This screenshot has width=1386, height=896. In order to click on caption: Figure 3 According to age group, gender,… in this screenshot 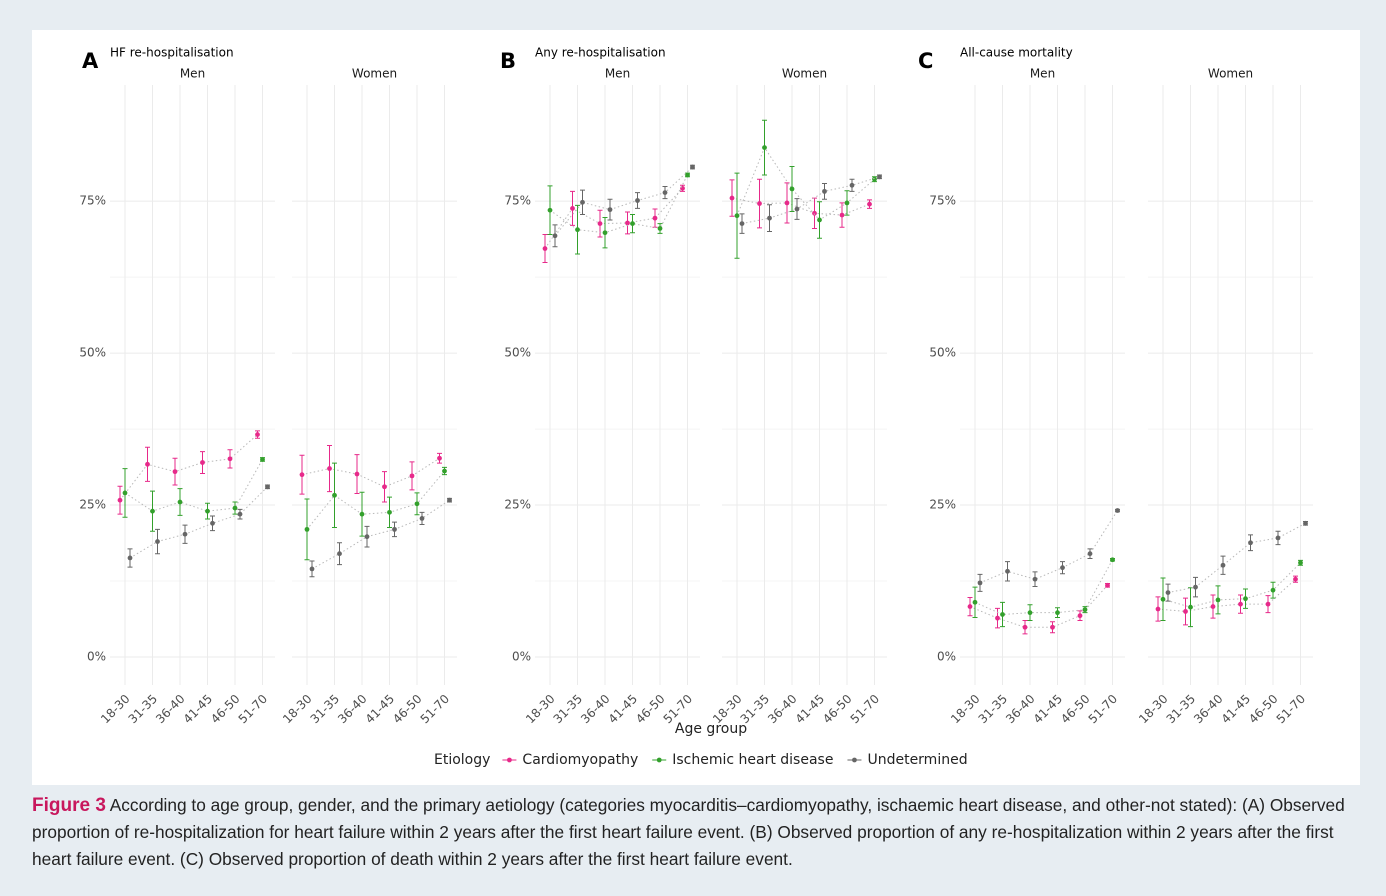, I will do `click(695, 832)`.